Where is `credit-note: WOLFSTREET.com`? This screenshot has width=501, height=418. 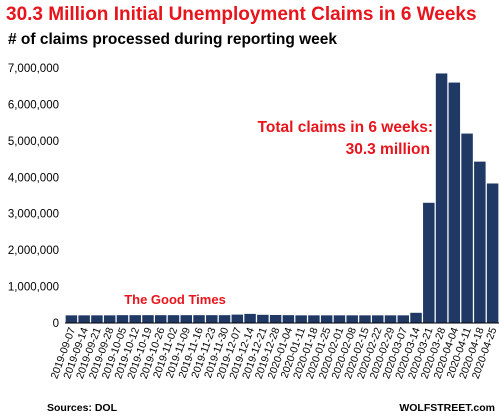 credit-note: WOLFSTREET.com is located at coordinates (447, 408).